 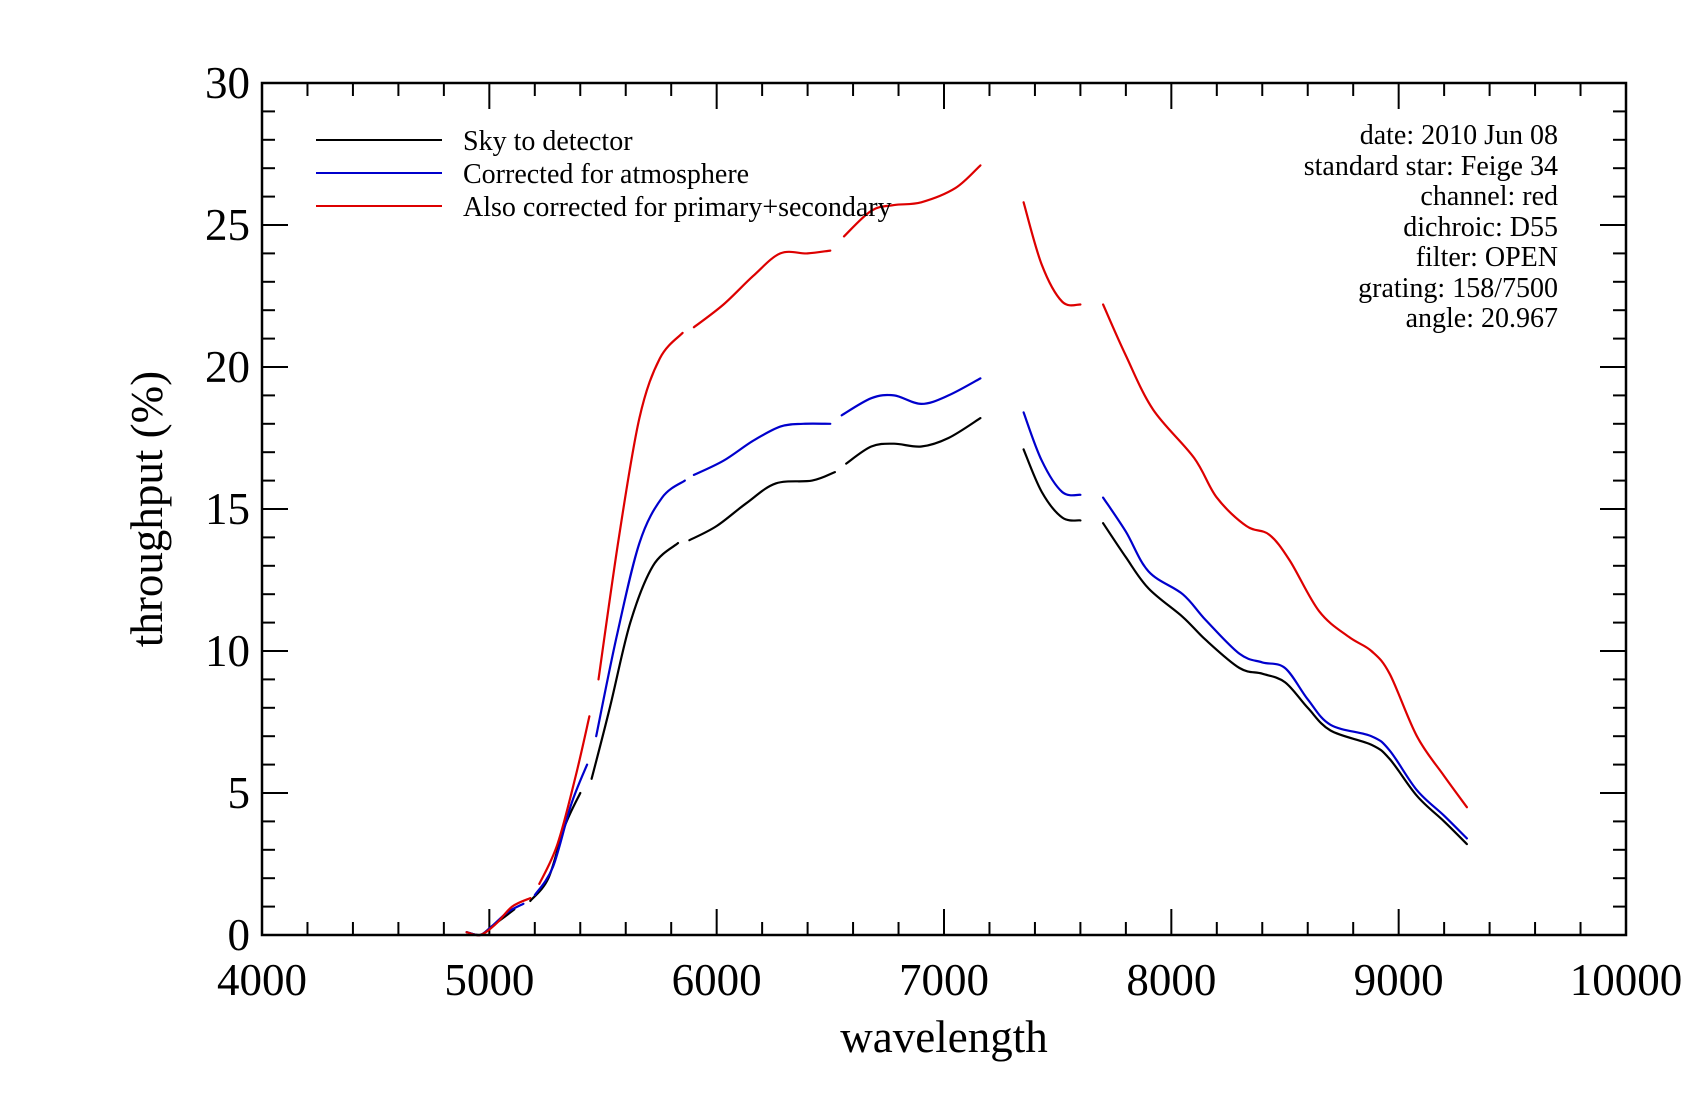 What do you see at coordinates (1458, 288) in the screenshot?
I see `info-grating: grating: 158/7500` at bounding box center [1458, 288].